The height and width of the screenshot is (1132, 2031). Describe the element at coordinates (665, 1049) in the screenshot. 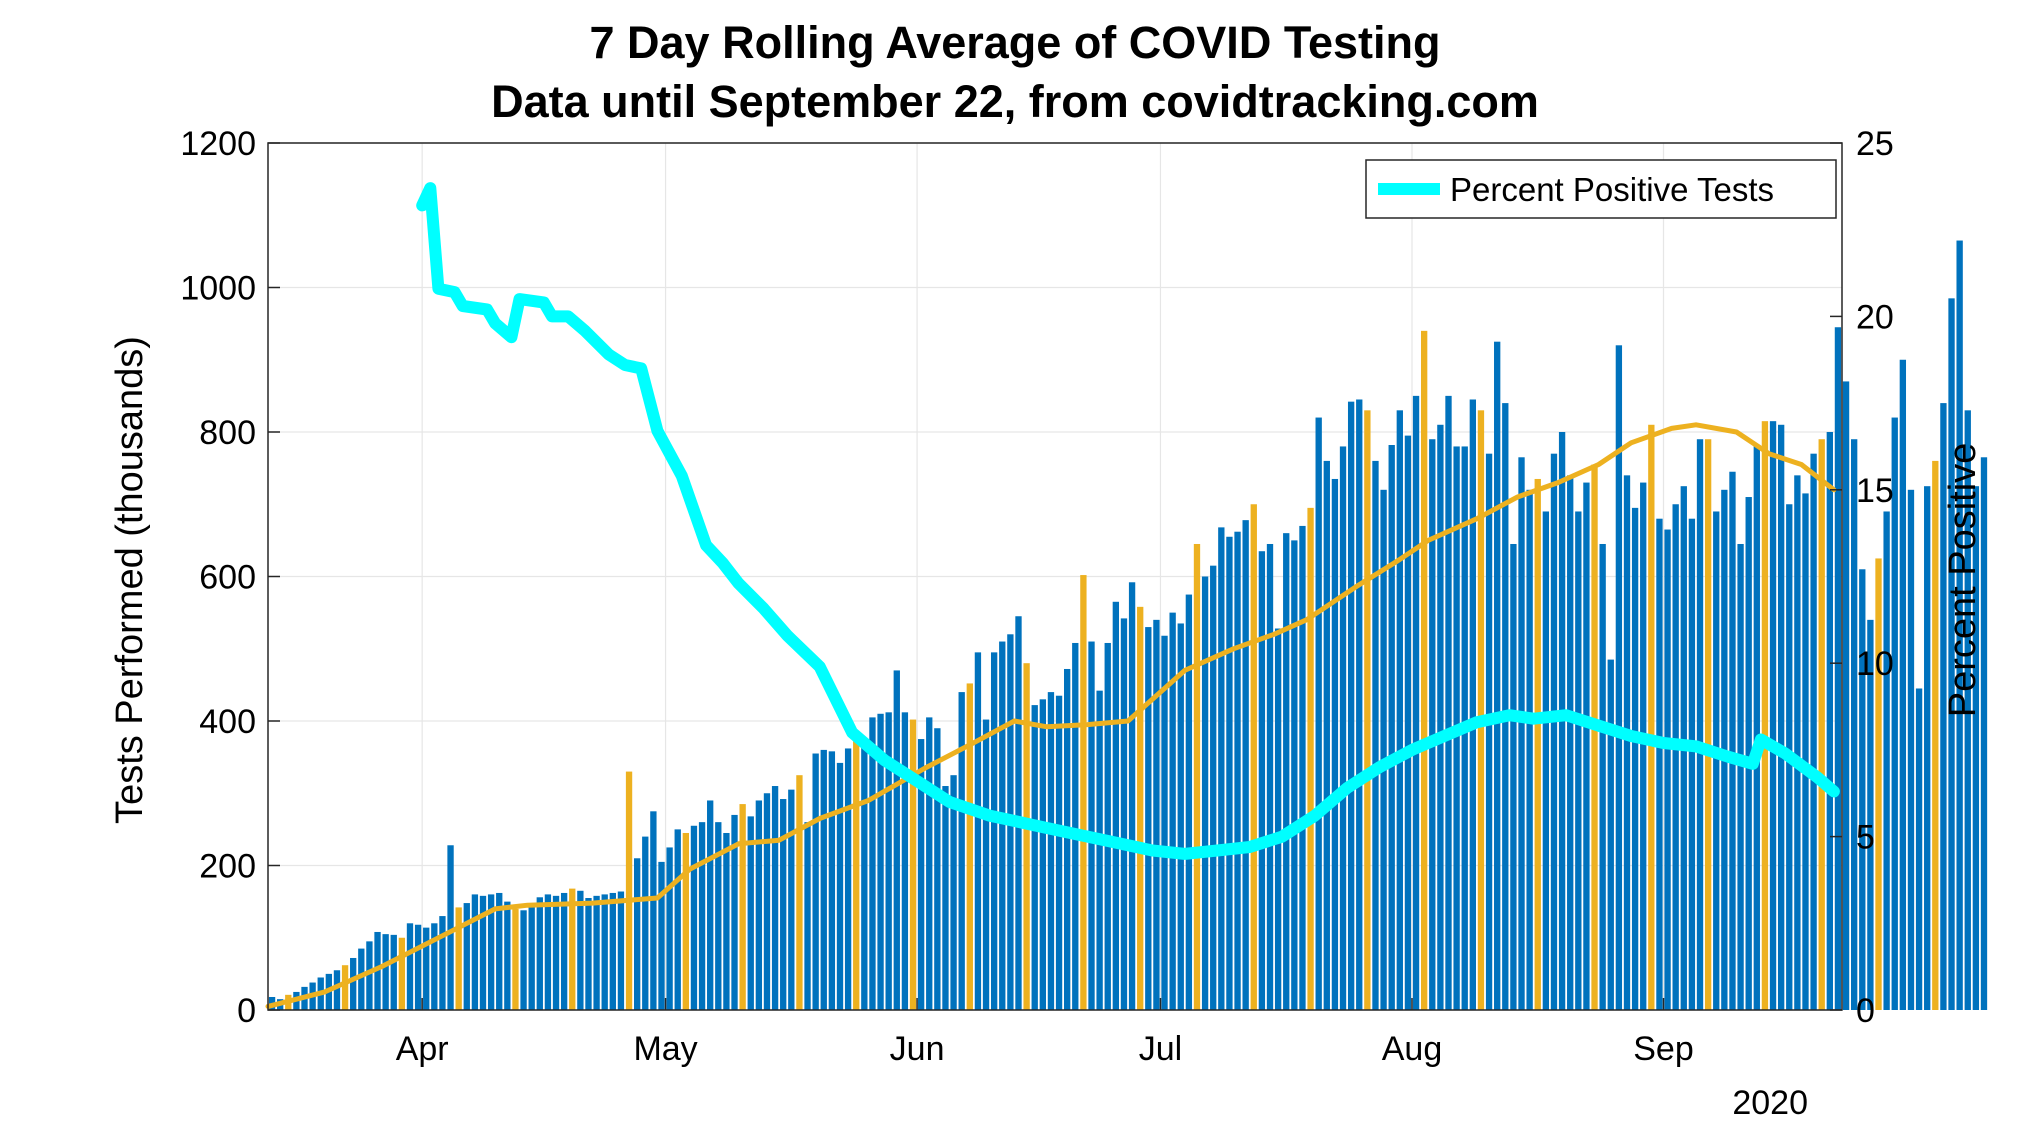

I see `x-tick-label: May` at that location.